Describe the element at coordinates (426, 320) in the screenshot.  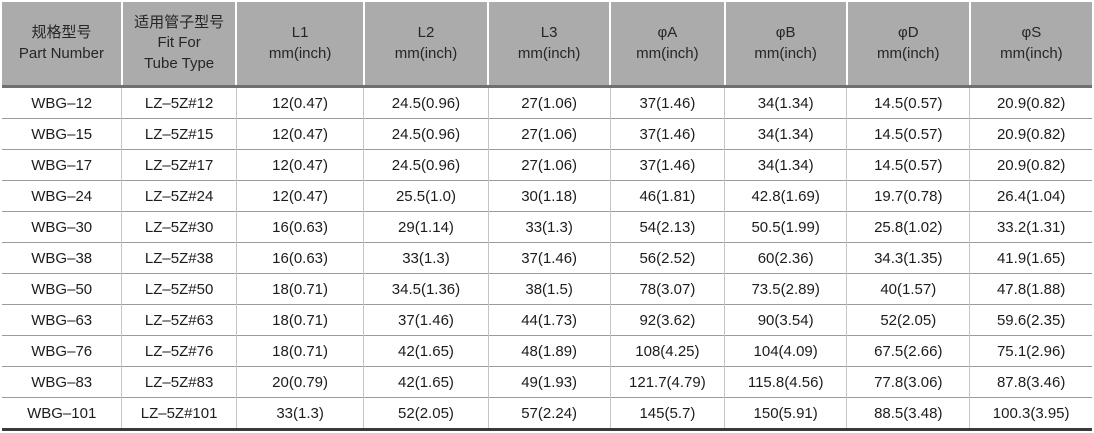
I see `cell-l2: 37(1.46)` at that location.